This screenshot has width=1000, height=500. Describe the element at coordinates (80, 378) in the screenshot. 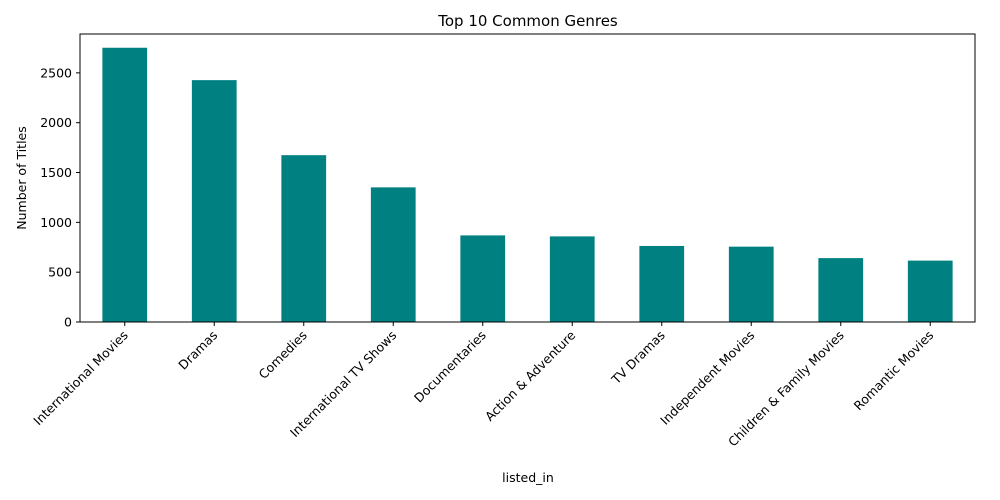

I see `x-tick-label: International Movies` at that location.